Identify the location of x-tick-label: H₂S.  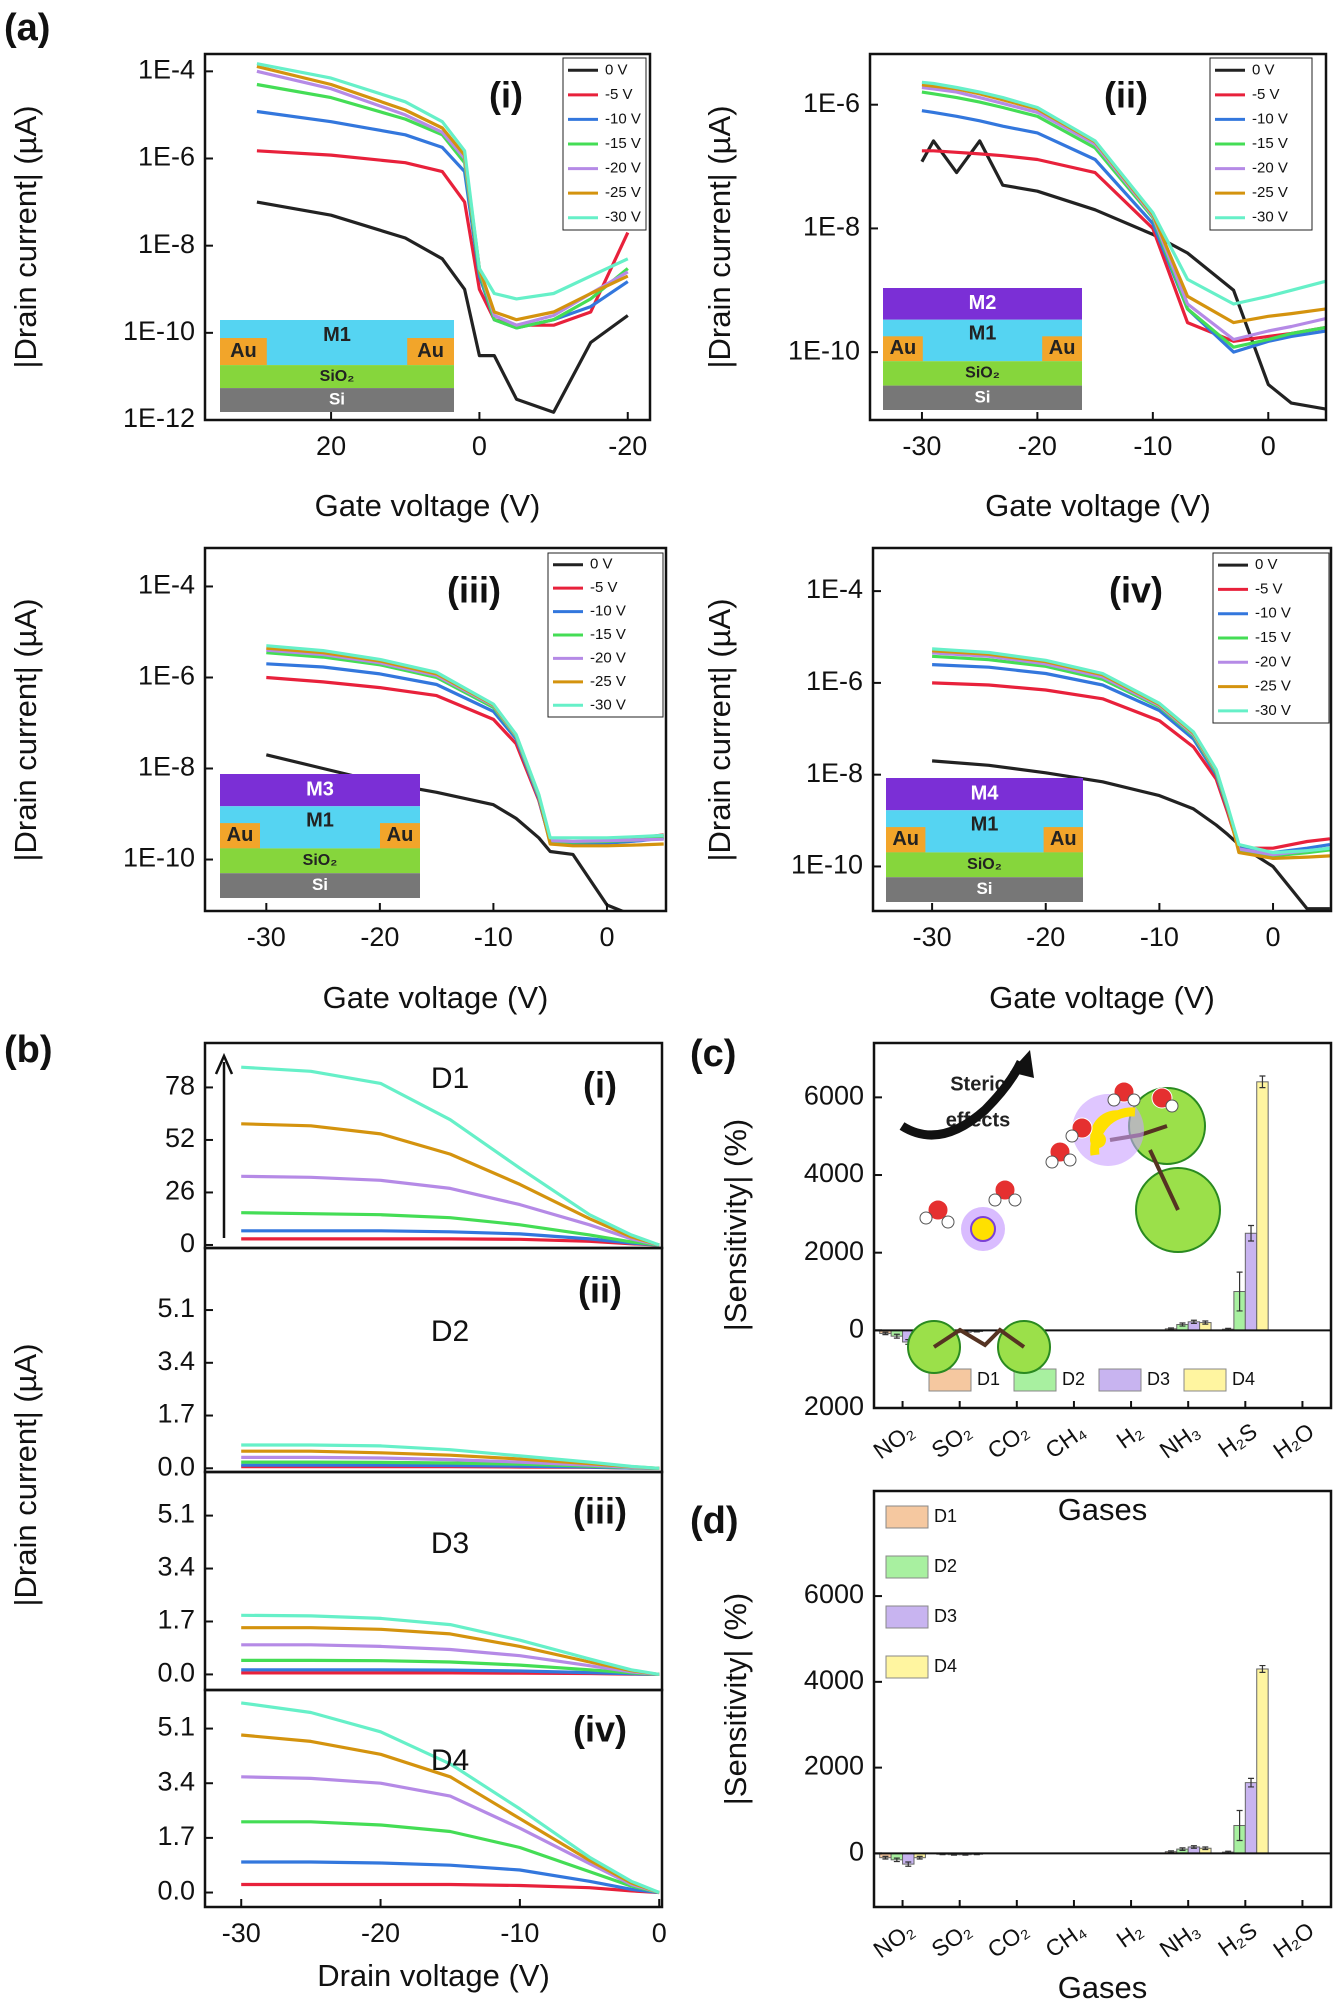
(1237, 1939).